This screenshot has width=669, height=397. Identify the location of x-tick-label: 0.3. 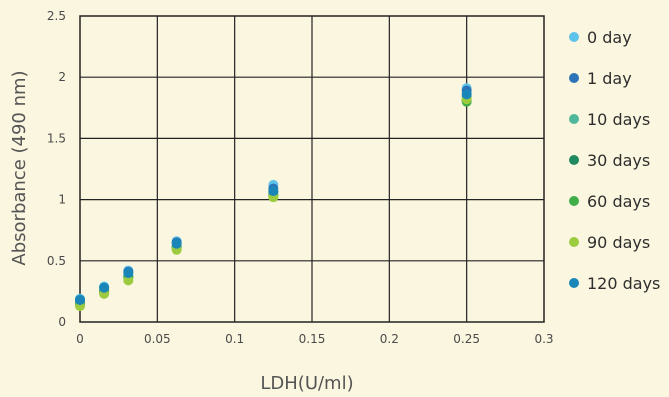
(543, 339).